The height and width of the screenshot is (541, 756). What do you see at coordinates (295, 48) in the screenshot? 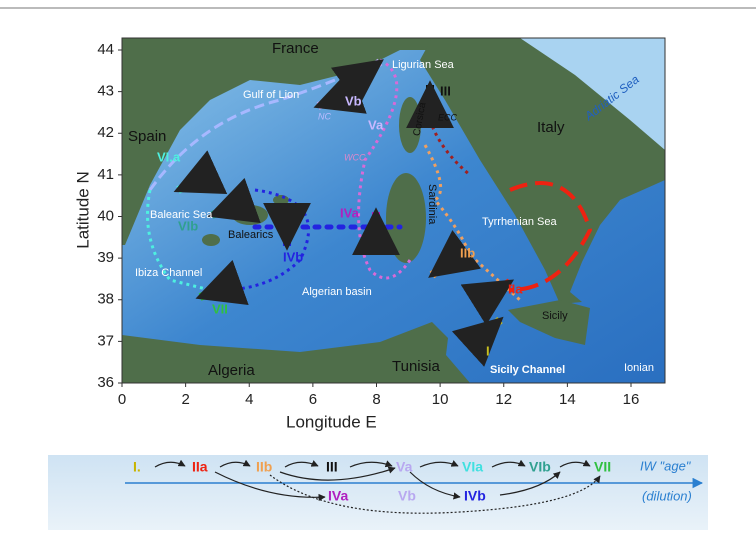
I see `place-label: France` at bounding box center [295, 48].